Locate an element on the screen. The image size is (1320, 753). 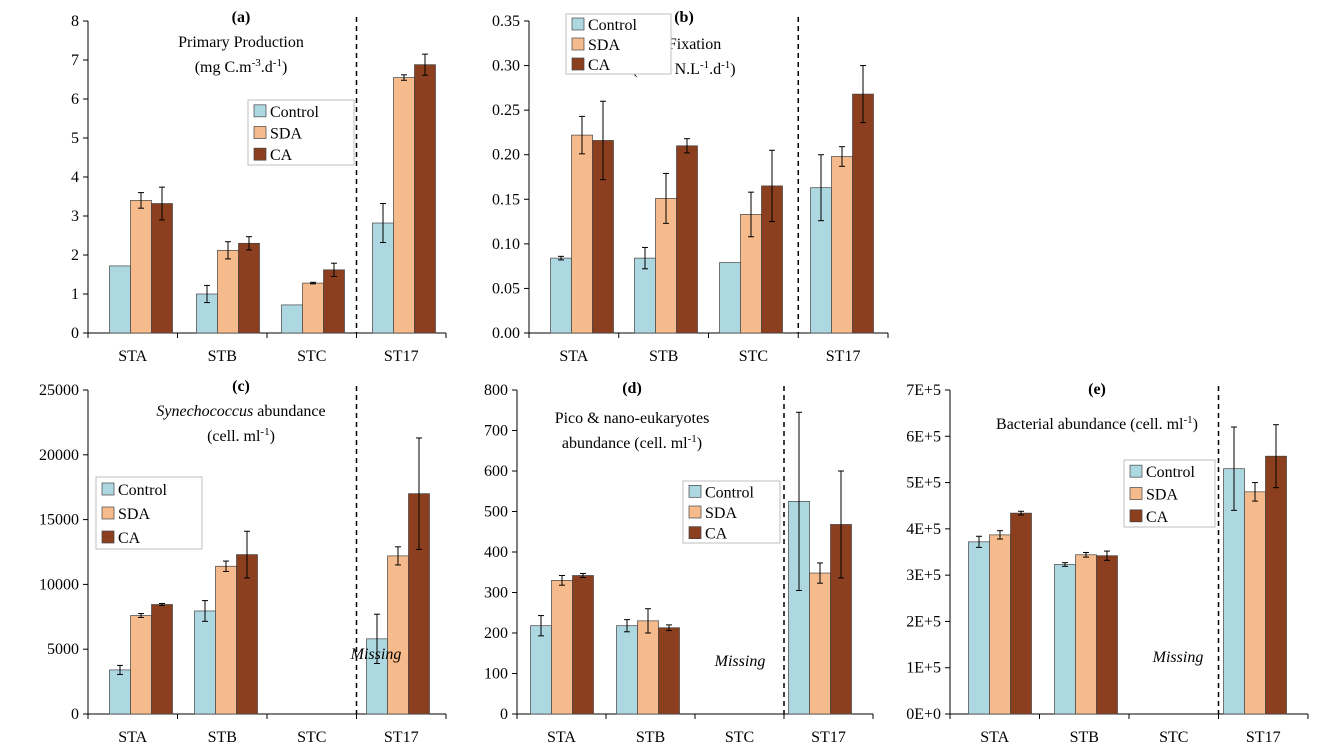
panel-label: (d) is located at coordinates (632, 388).